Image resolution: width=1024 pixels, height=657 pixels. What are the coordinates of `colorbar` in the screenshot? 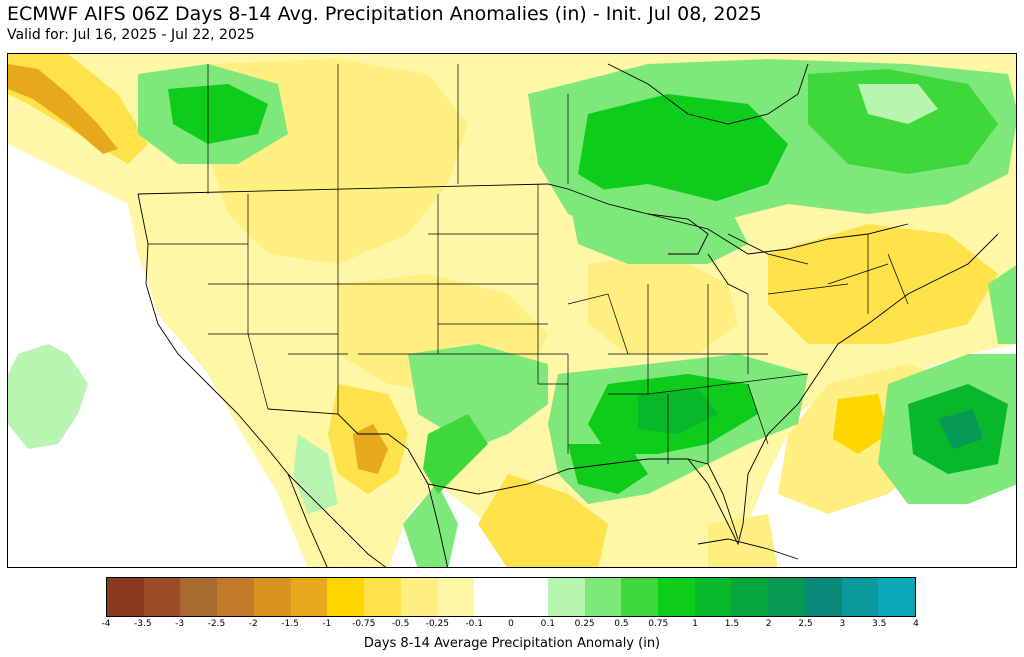 It's located at (511, 597).